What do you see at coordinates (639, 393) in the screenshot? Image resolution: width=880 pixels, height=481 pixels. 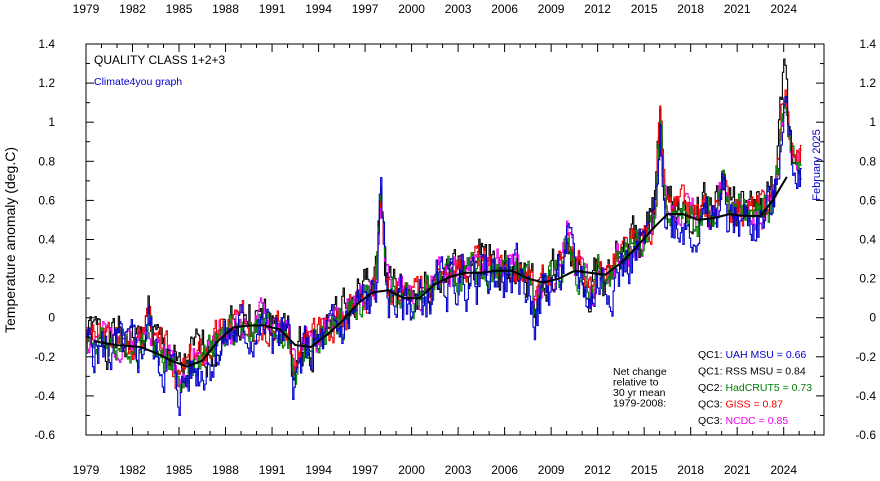 I see `note-line: 30 yr mean` at bounding box center [639, 393].